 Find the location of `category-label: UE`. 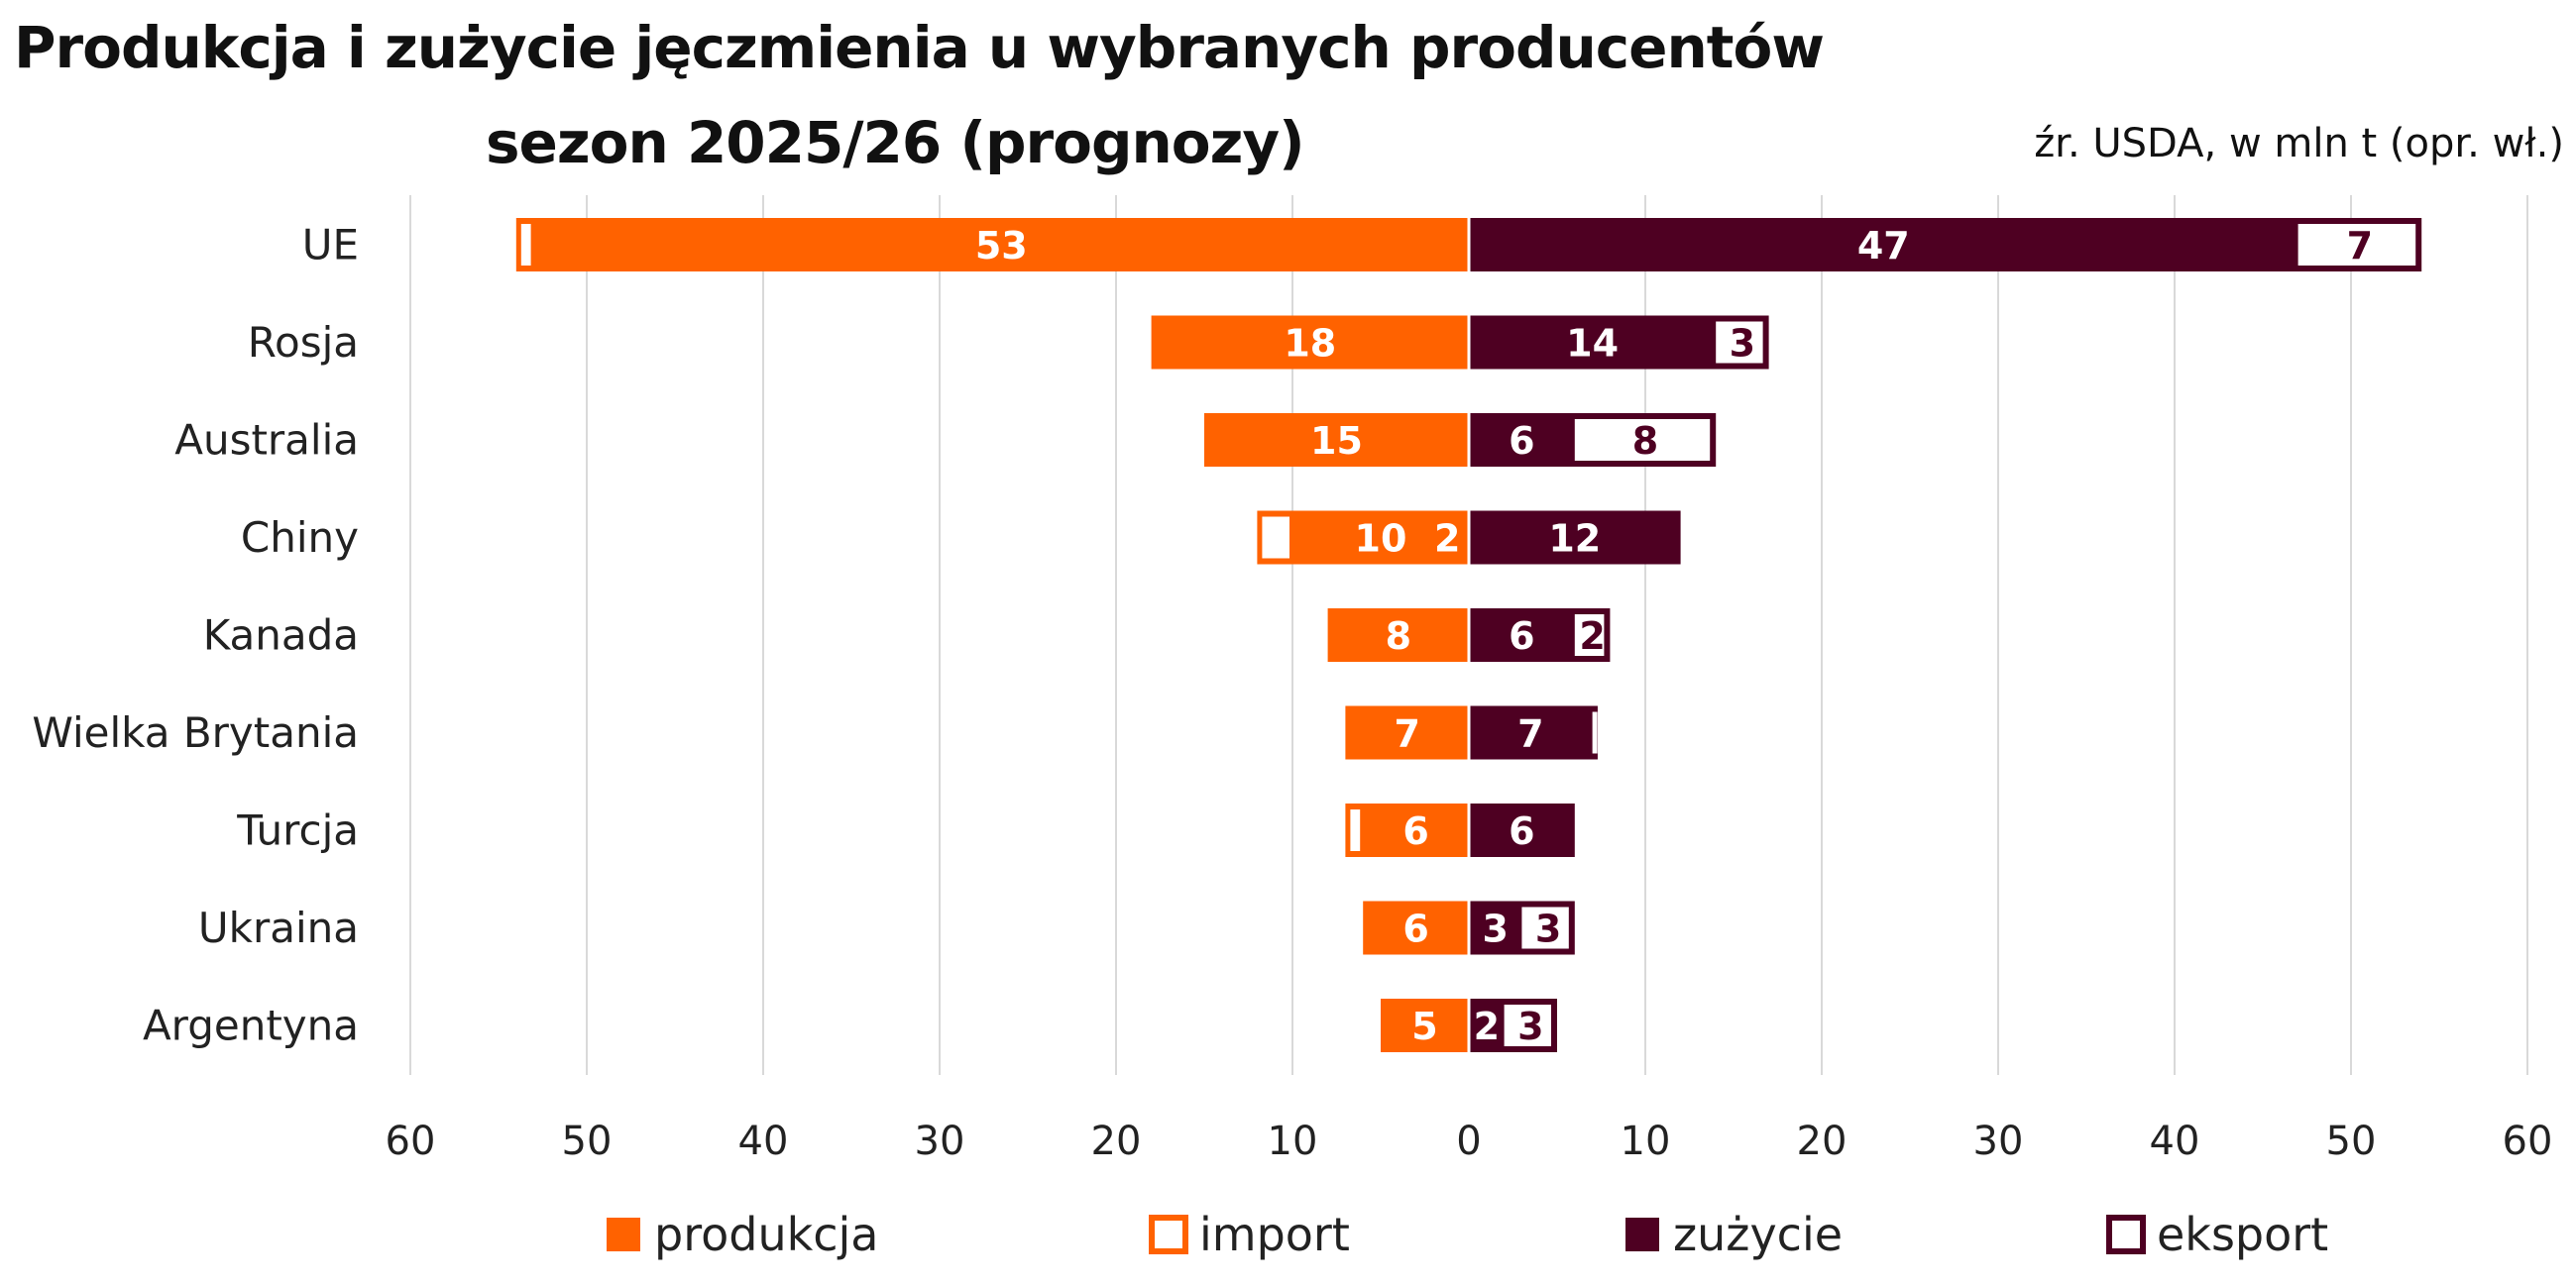

category-label: UE is located at coordinates (330, 245).